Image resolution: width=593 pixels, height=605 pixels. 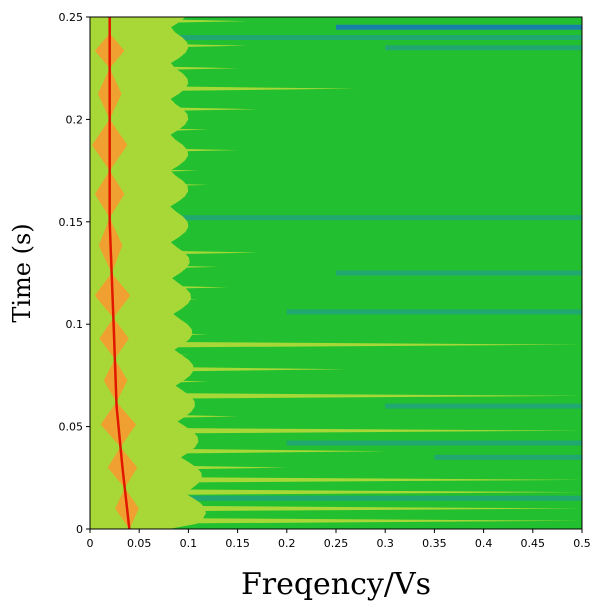 What do you see at coordinates (75, 324) in the screenshot?
I see `y-tick-label: 0.1` at bounding box center [75, 324].